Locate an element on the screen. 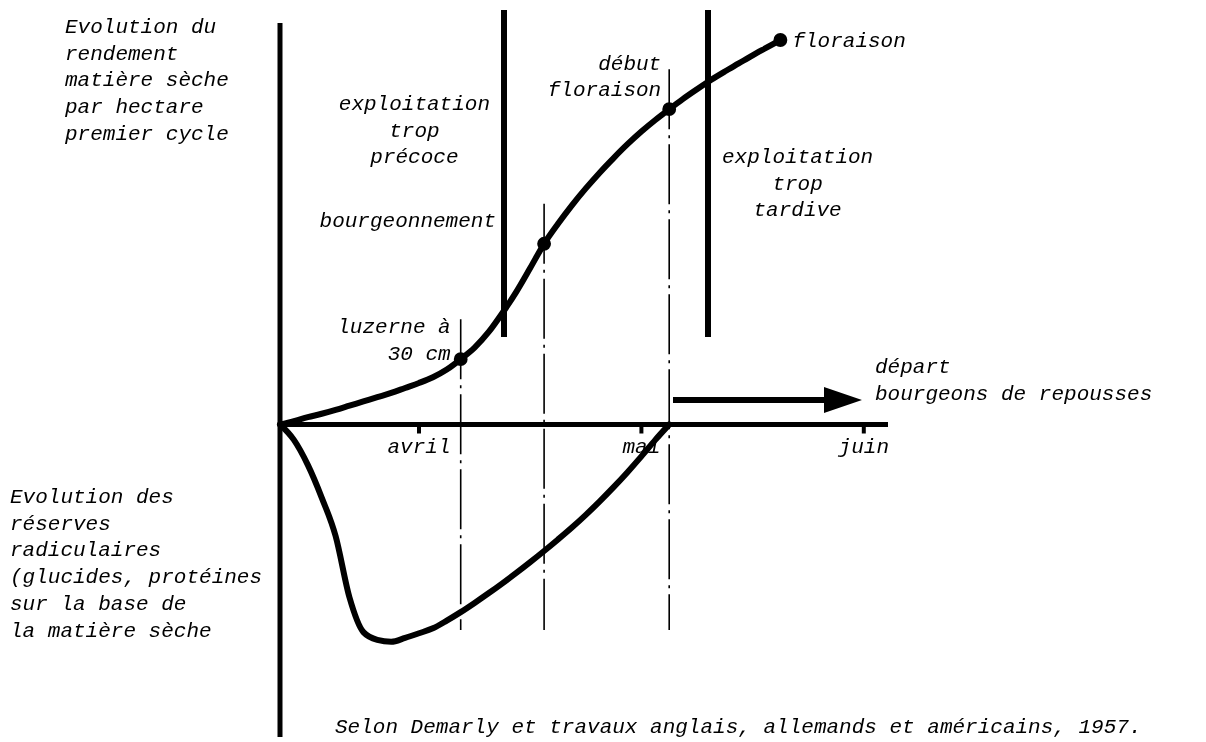 The image size is (1206, 742). annotation: luzerne à 30 cm is located at coordinates (394, 341).